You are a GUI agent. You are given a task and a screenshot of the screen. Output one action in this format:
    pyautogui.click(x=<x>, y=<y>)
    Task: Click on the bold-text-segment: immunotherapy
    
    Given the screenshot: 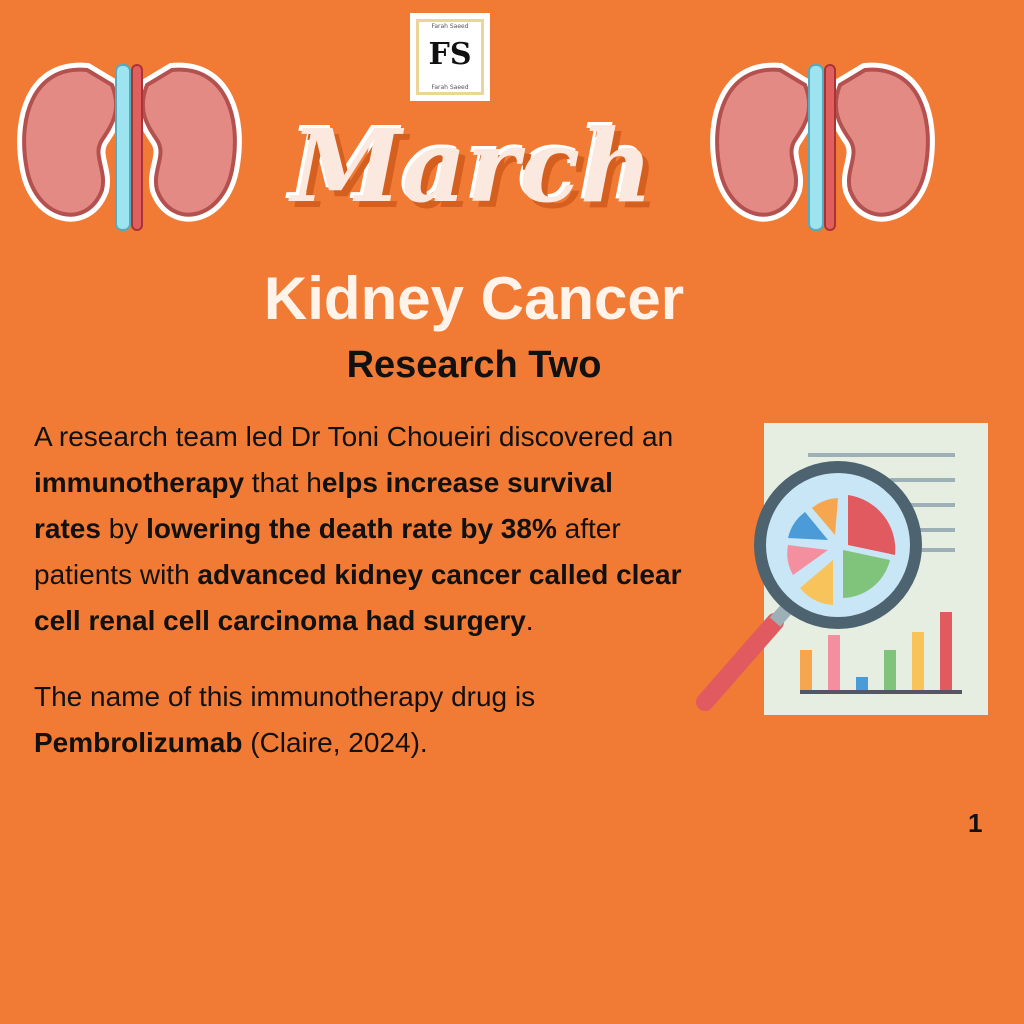 What is the action you would take?
    pyautogui.click(x=139, y=482)
    